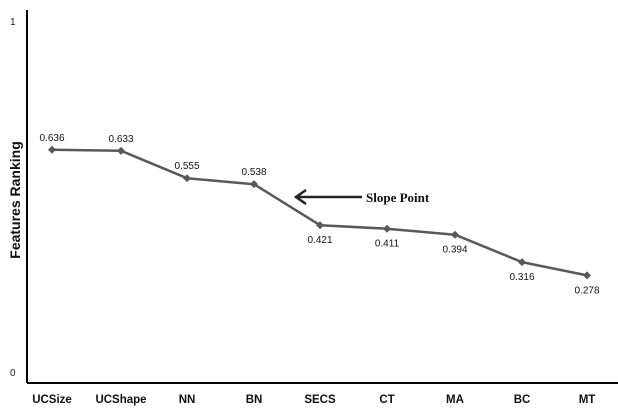 This screenshot has width=618, height=408. Describe the element at coordinates (320, 400) in the screenshot. I see `x-tick-label: SECS` at that location.